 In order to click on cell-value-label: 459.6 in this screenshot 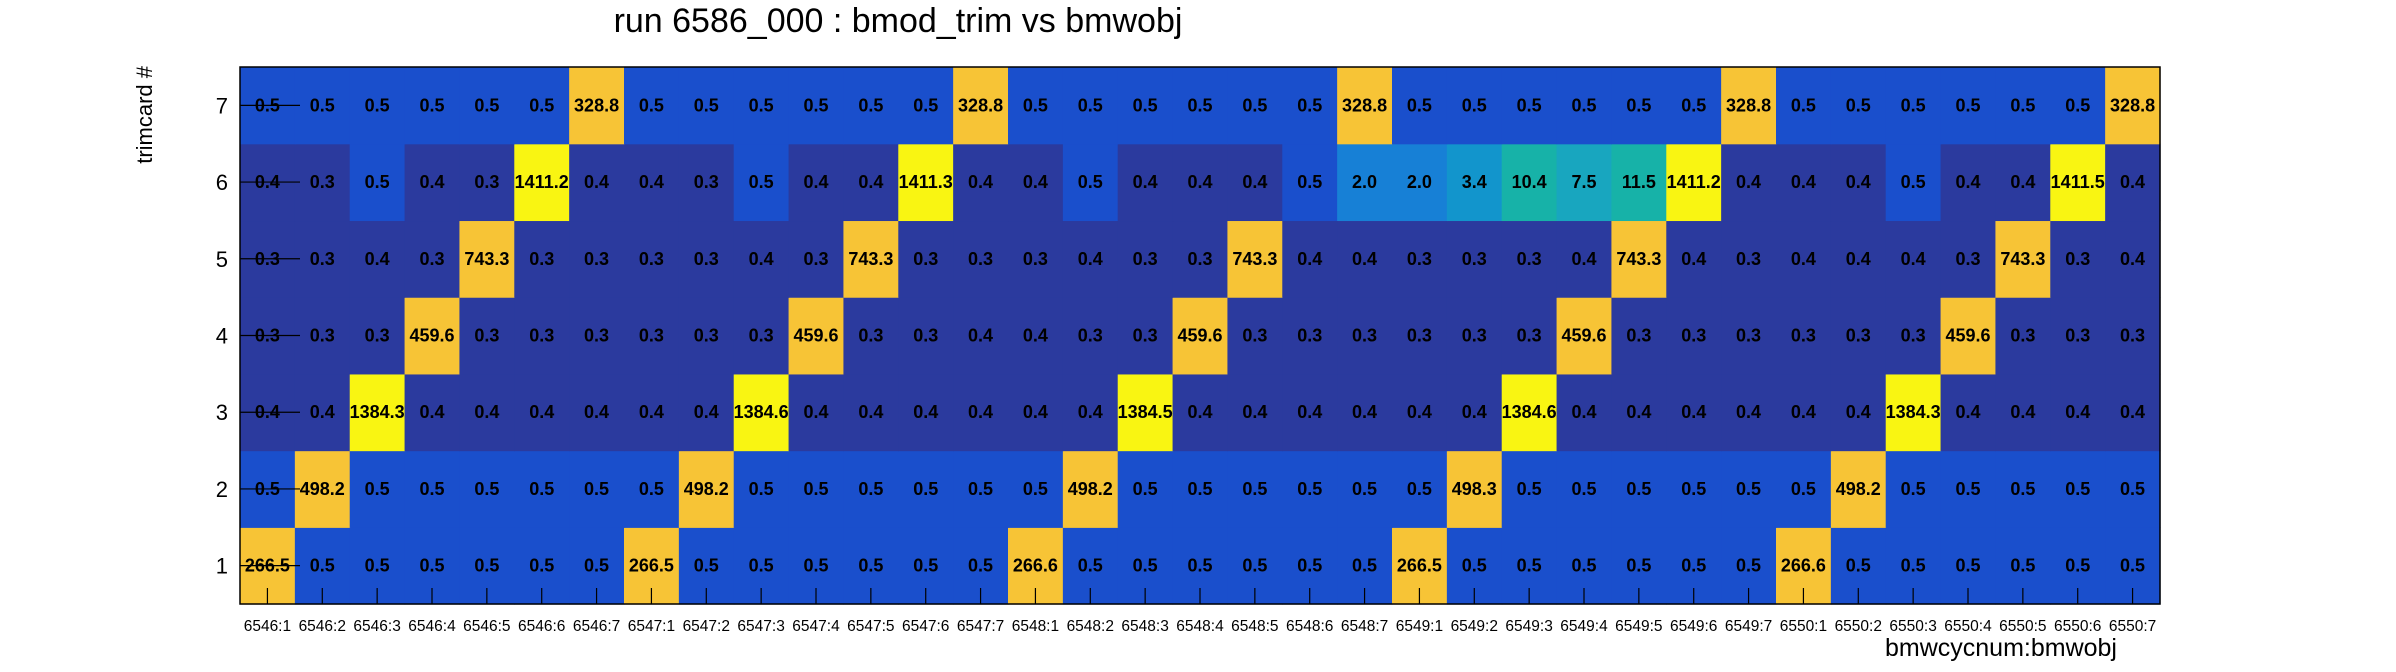, I will do `click(1967, 336)`.